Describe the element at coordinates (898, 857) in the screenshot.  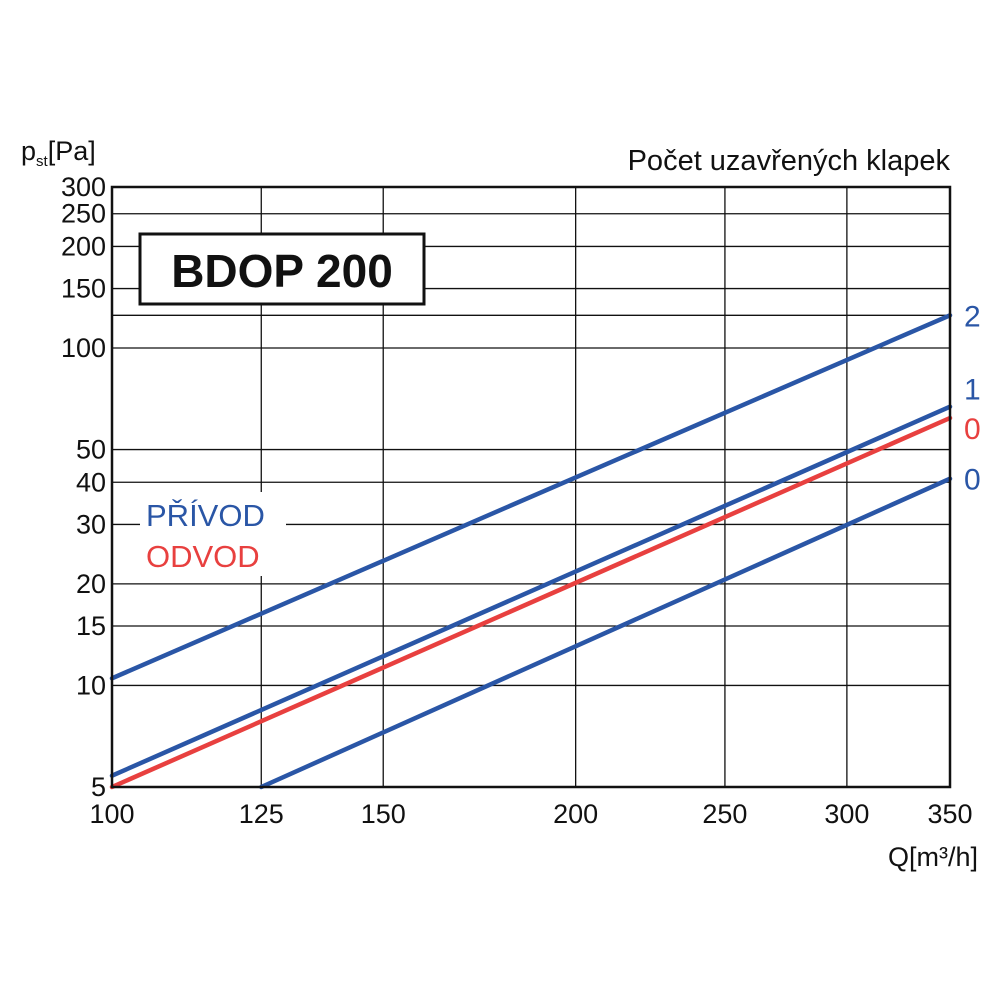
I see `x-axis-symbol: Q` at that location.